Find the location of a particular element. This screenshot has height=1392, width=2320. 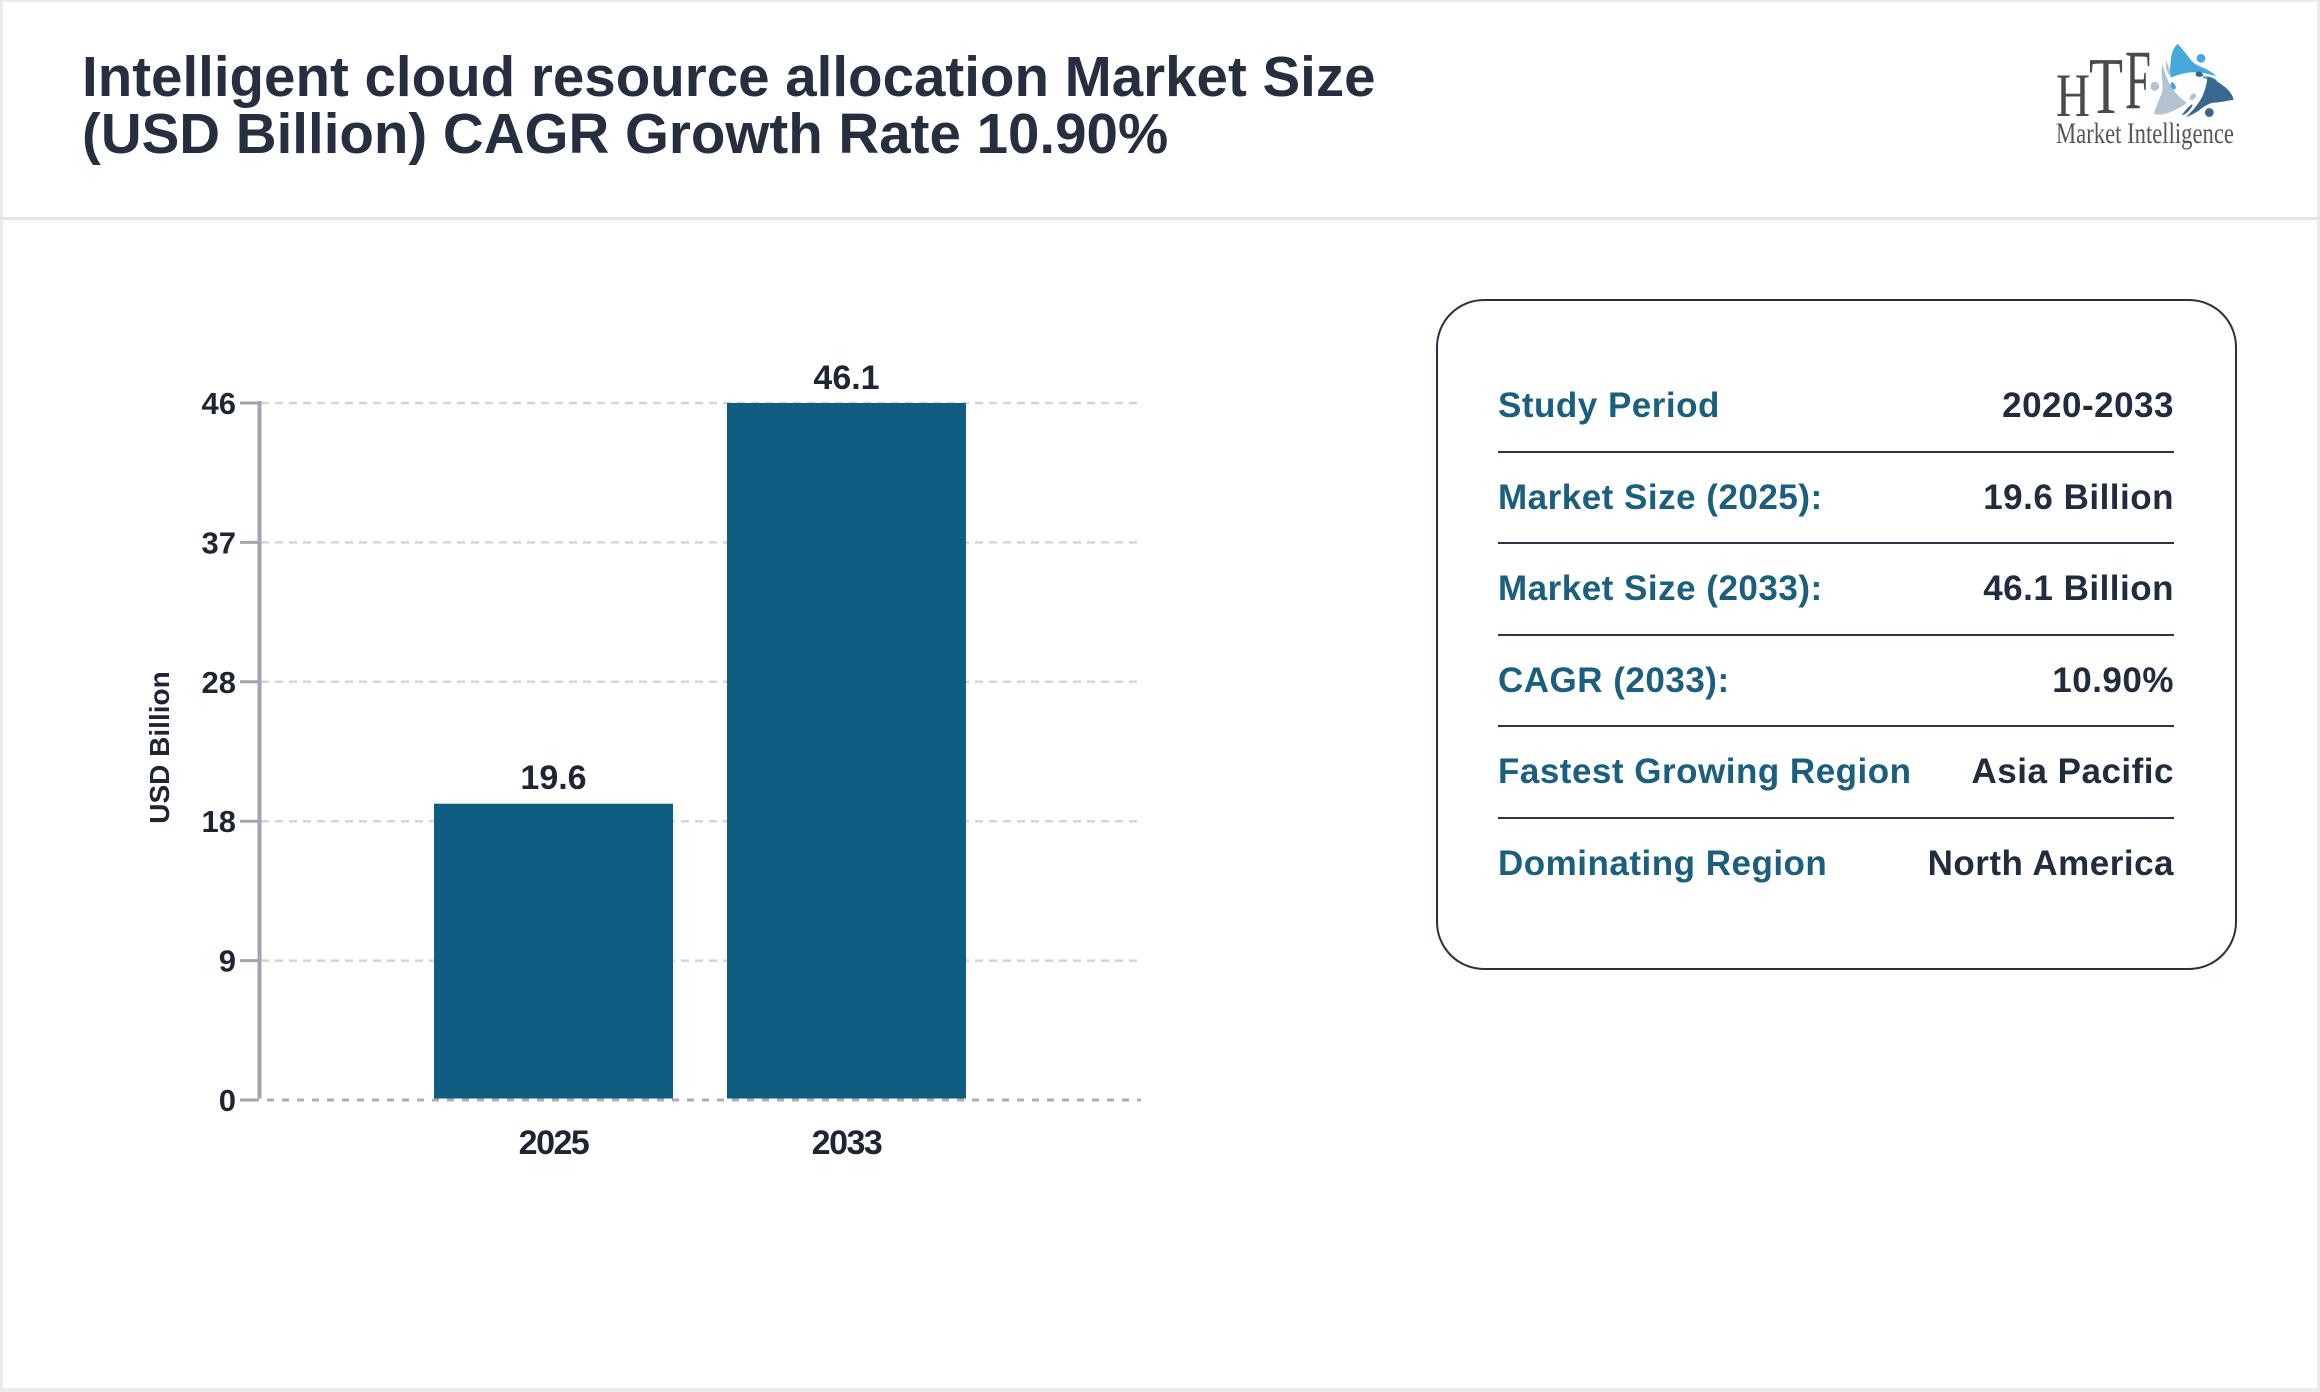

svg-text: 28 is located at coordinates (219, 682).